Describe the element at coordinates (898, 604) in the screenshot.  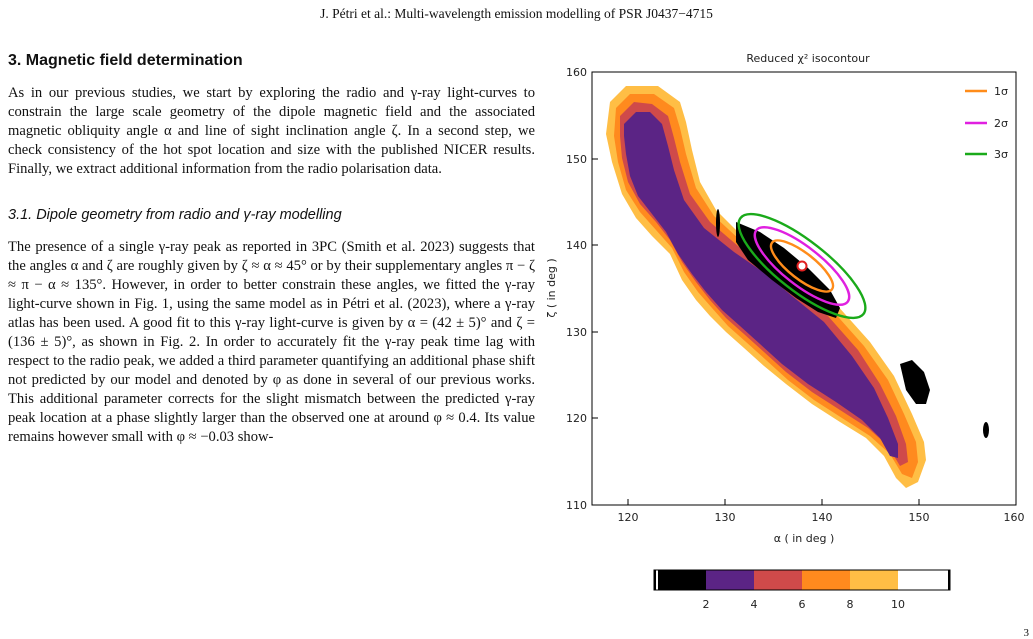
I see `colorbar-tick-label: 10` at that location.